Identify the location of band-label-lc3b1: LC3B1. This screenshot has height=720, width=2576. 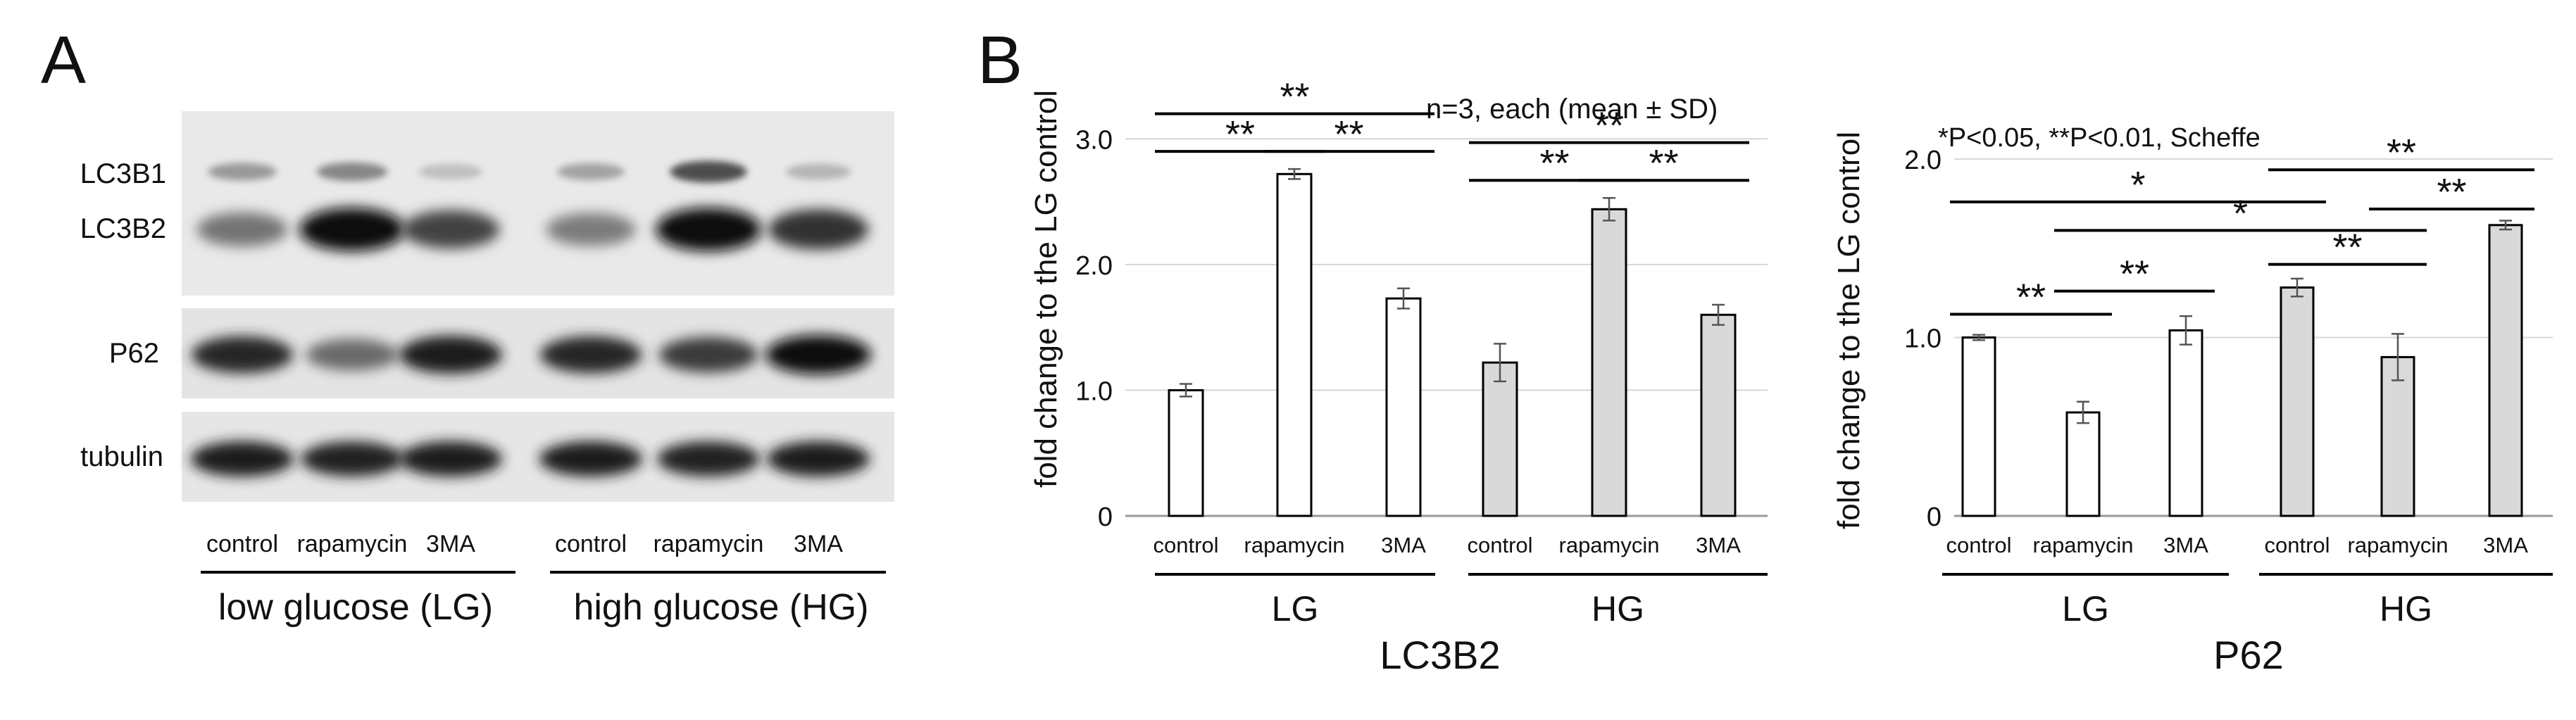
(123, 174).